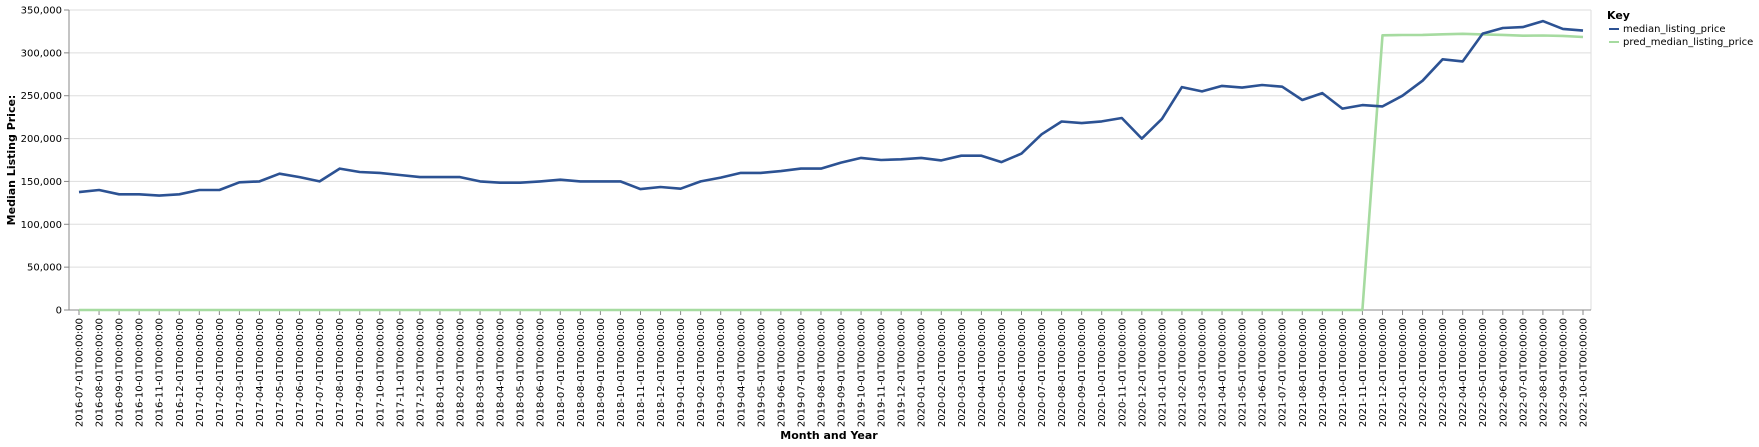  I want to click on x-tick-label: 2021-01-01T00:00:00, so click(1162, 372).